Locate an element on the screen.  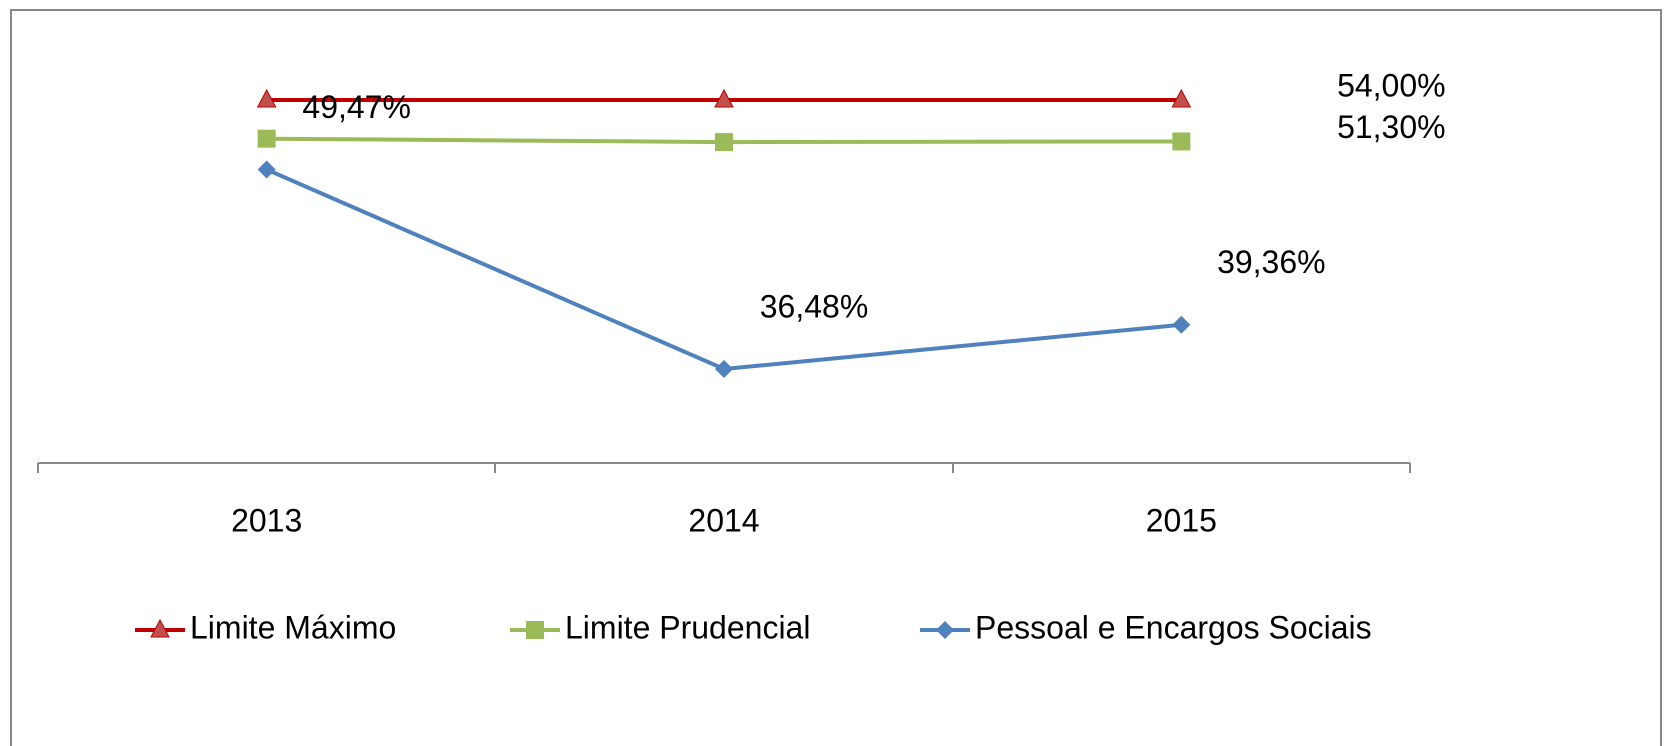
x-tick-label: 2014 is located at coordinates (723, 520).